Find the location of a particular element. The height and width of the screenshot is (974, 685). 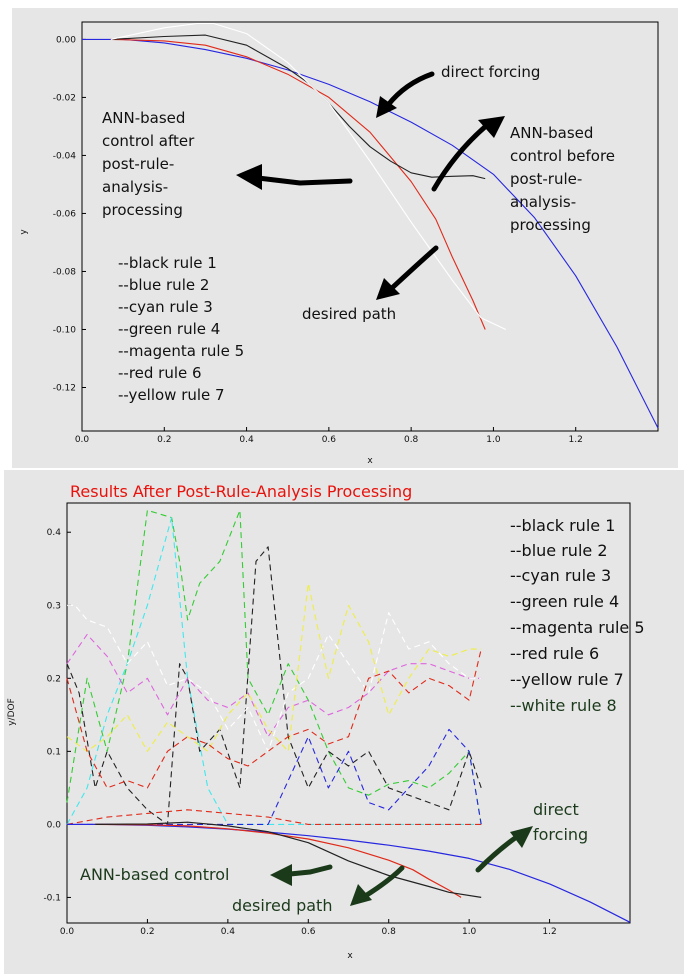

bottom-legend-item-7: --yellow rule 7 is located at coordinates (567, 679).